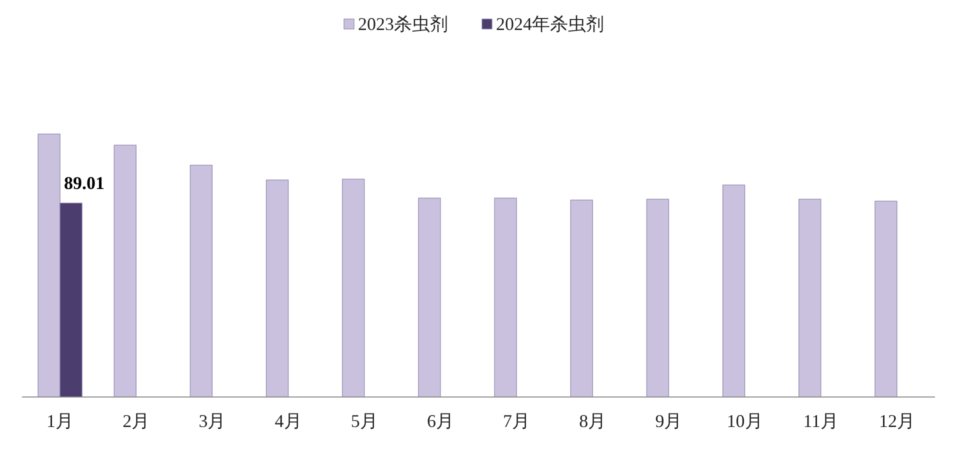 The width and height of the screenshot is (958, 450). I want to click on data-label: 89.01, so click(84, 183).